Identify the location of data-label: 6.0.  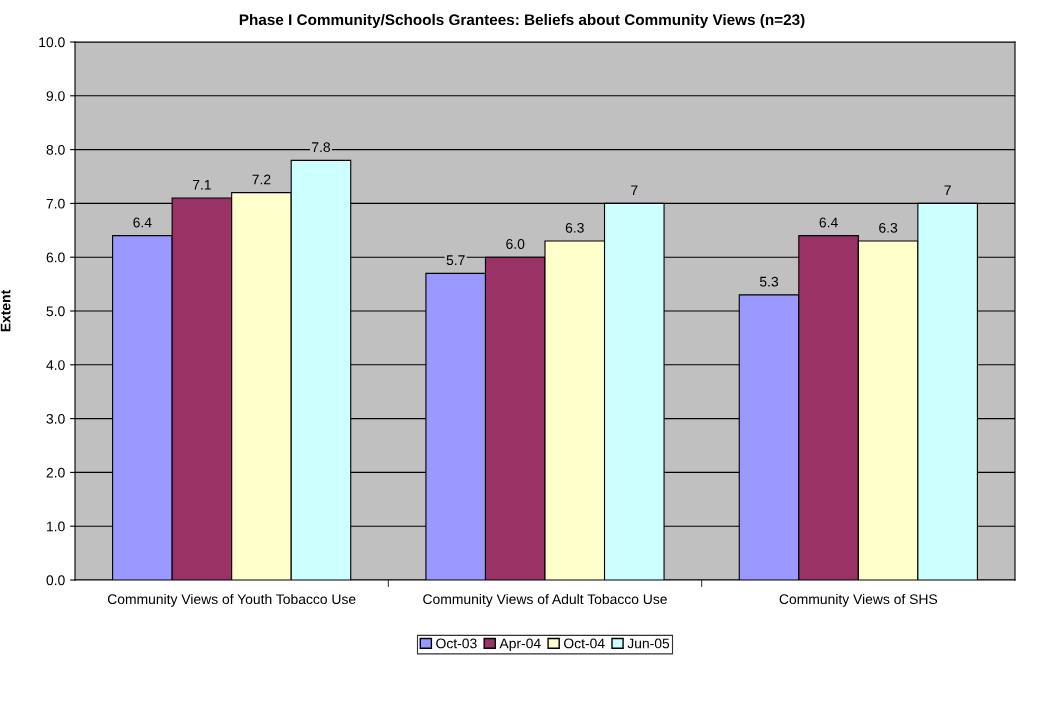
(515, 244).